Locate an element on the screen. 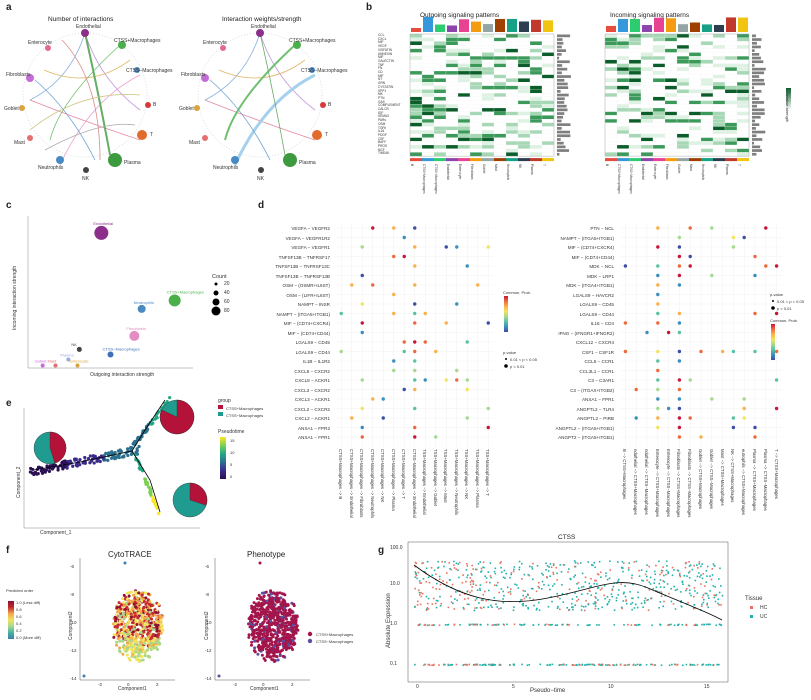 This screenshot has width=811, height=700. heatmap-top-bar is located at coordinates (464, 25).